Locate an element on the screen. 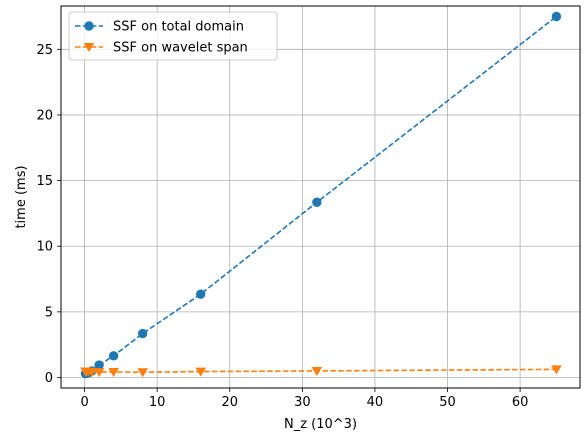 This screenshot has width=587, height=438. x-tick-label: 0 is located at coordinates (84, 402).